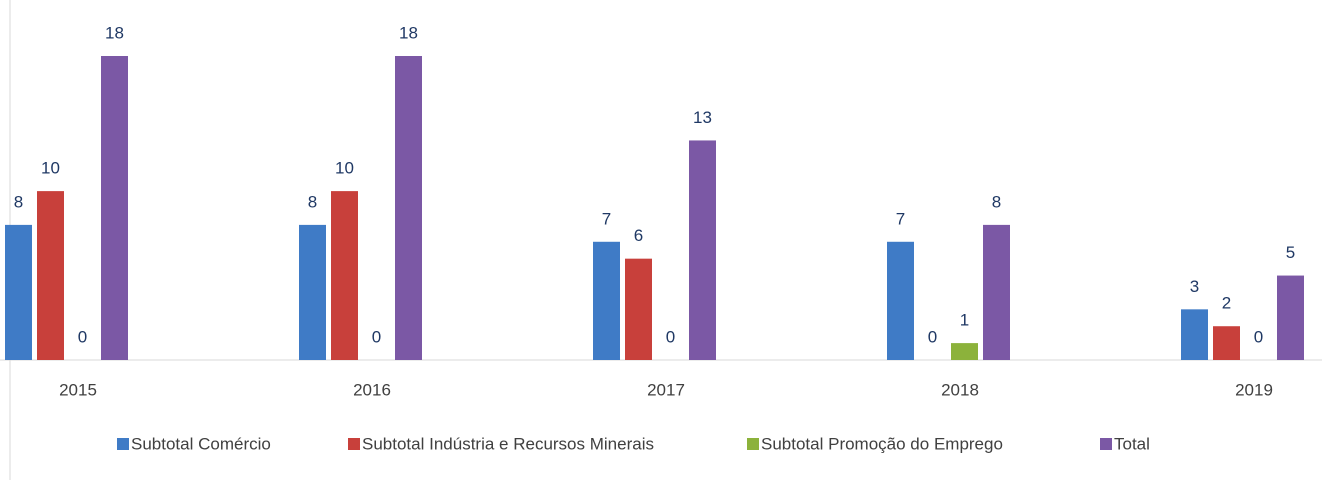 The width and height of the screenshot is (1337, 480). What do you see at coordinates (666, 389) in the screenshot?
I see `x-tick-label: 2017` at bounding box center [666, 389].